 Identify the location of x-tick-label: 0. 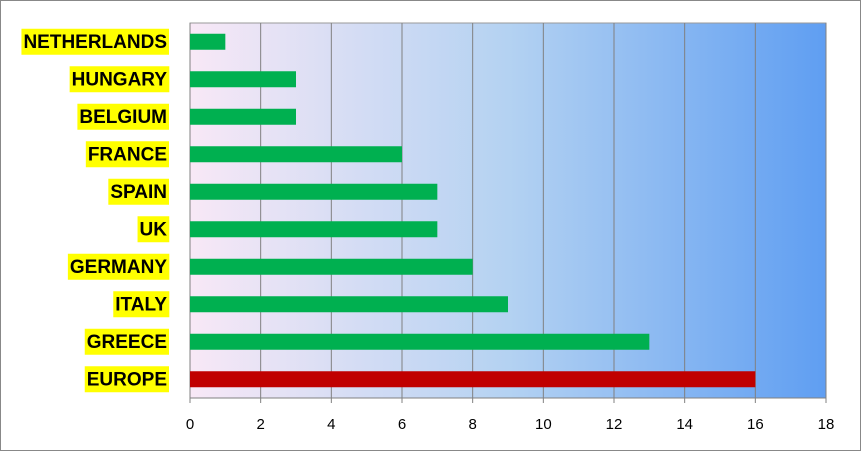
(190, 424).